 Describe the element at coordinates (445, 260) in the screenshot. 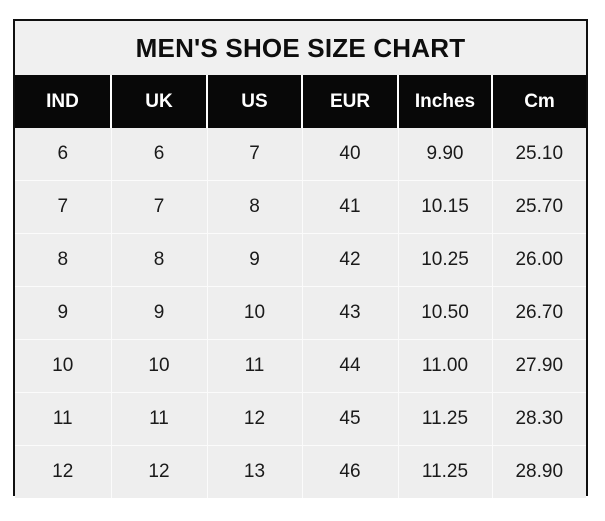

I see `cell-inches: 10.25` at that location.